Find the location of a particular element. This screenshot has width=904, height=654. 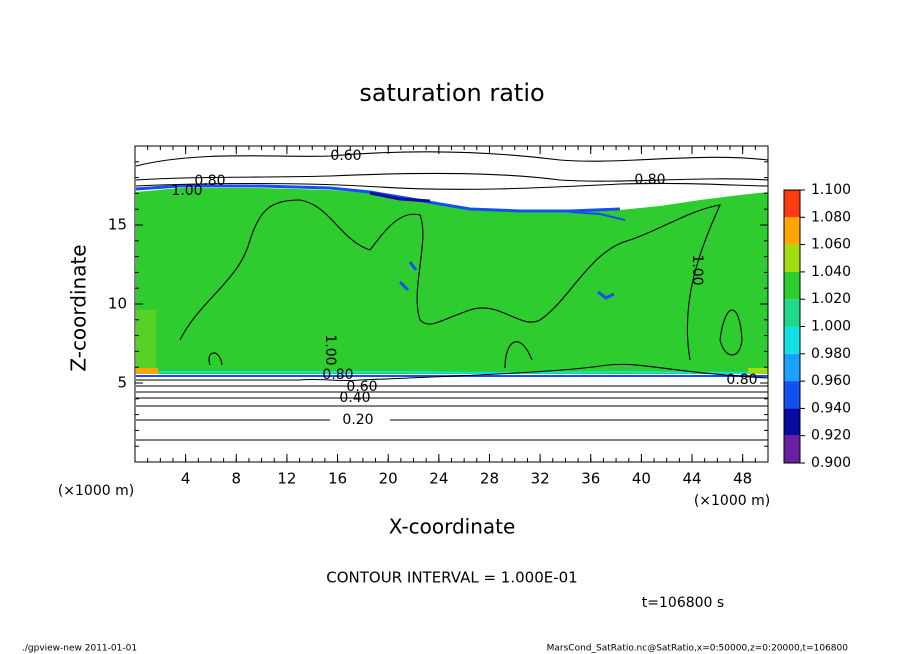

x-tick-label: 28 is located at coordinates (489, 479).